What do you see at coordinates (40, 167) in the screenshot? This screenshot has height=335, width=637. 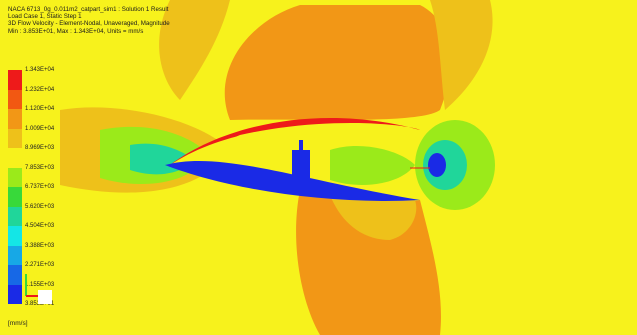 I see `legend-tick-label: 7.853E+03` at bounding box center [40, 167].